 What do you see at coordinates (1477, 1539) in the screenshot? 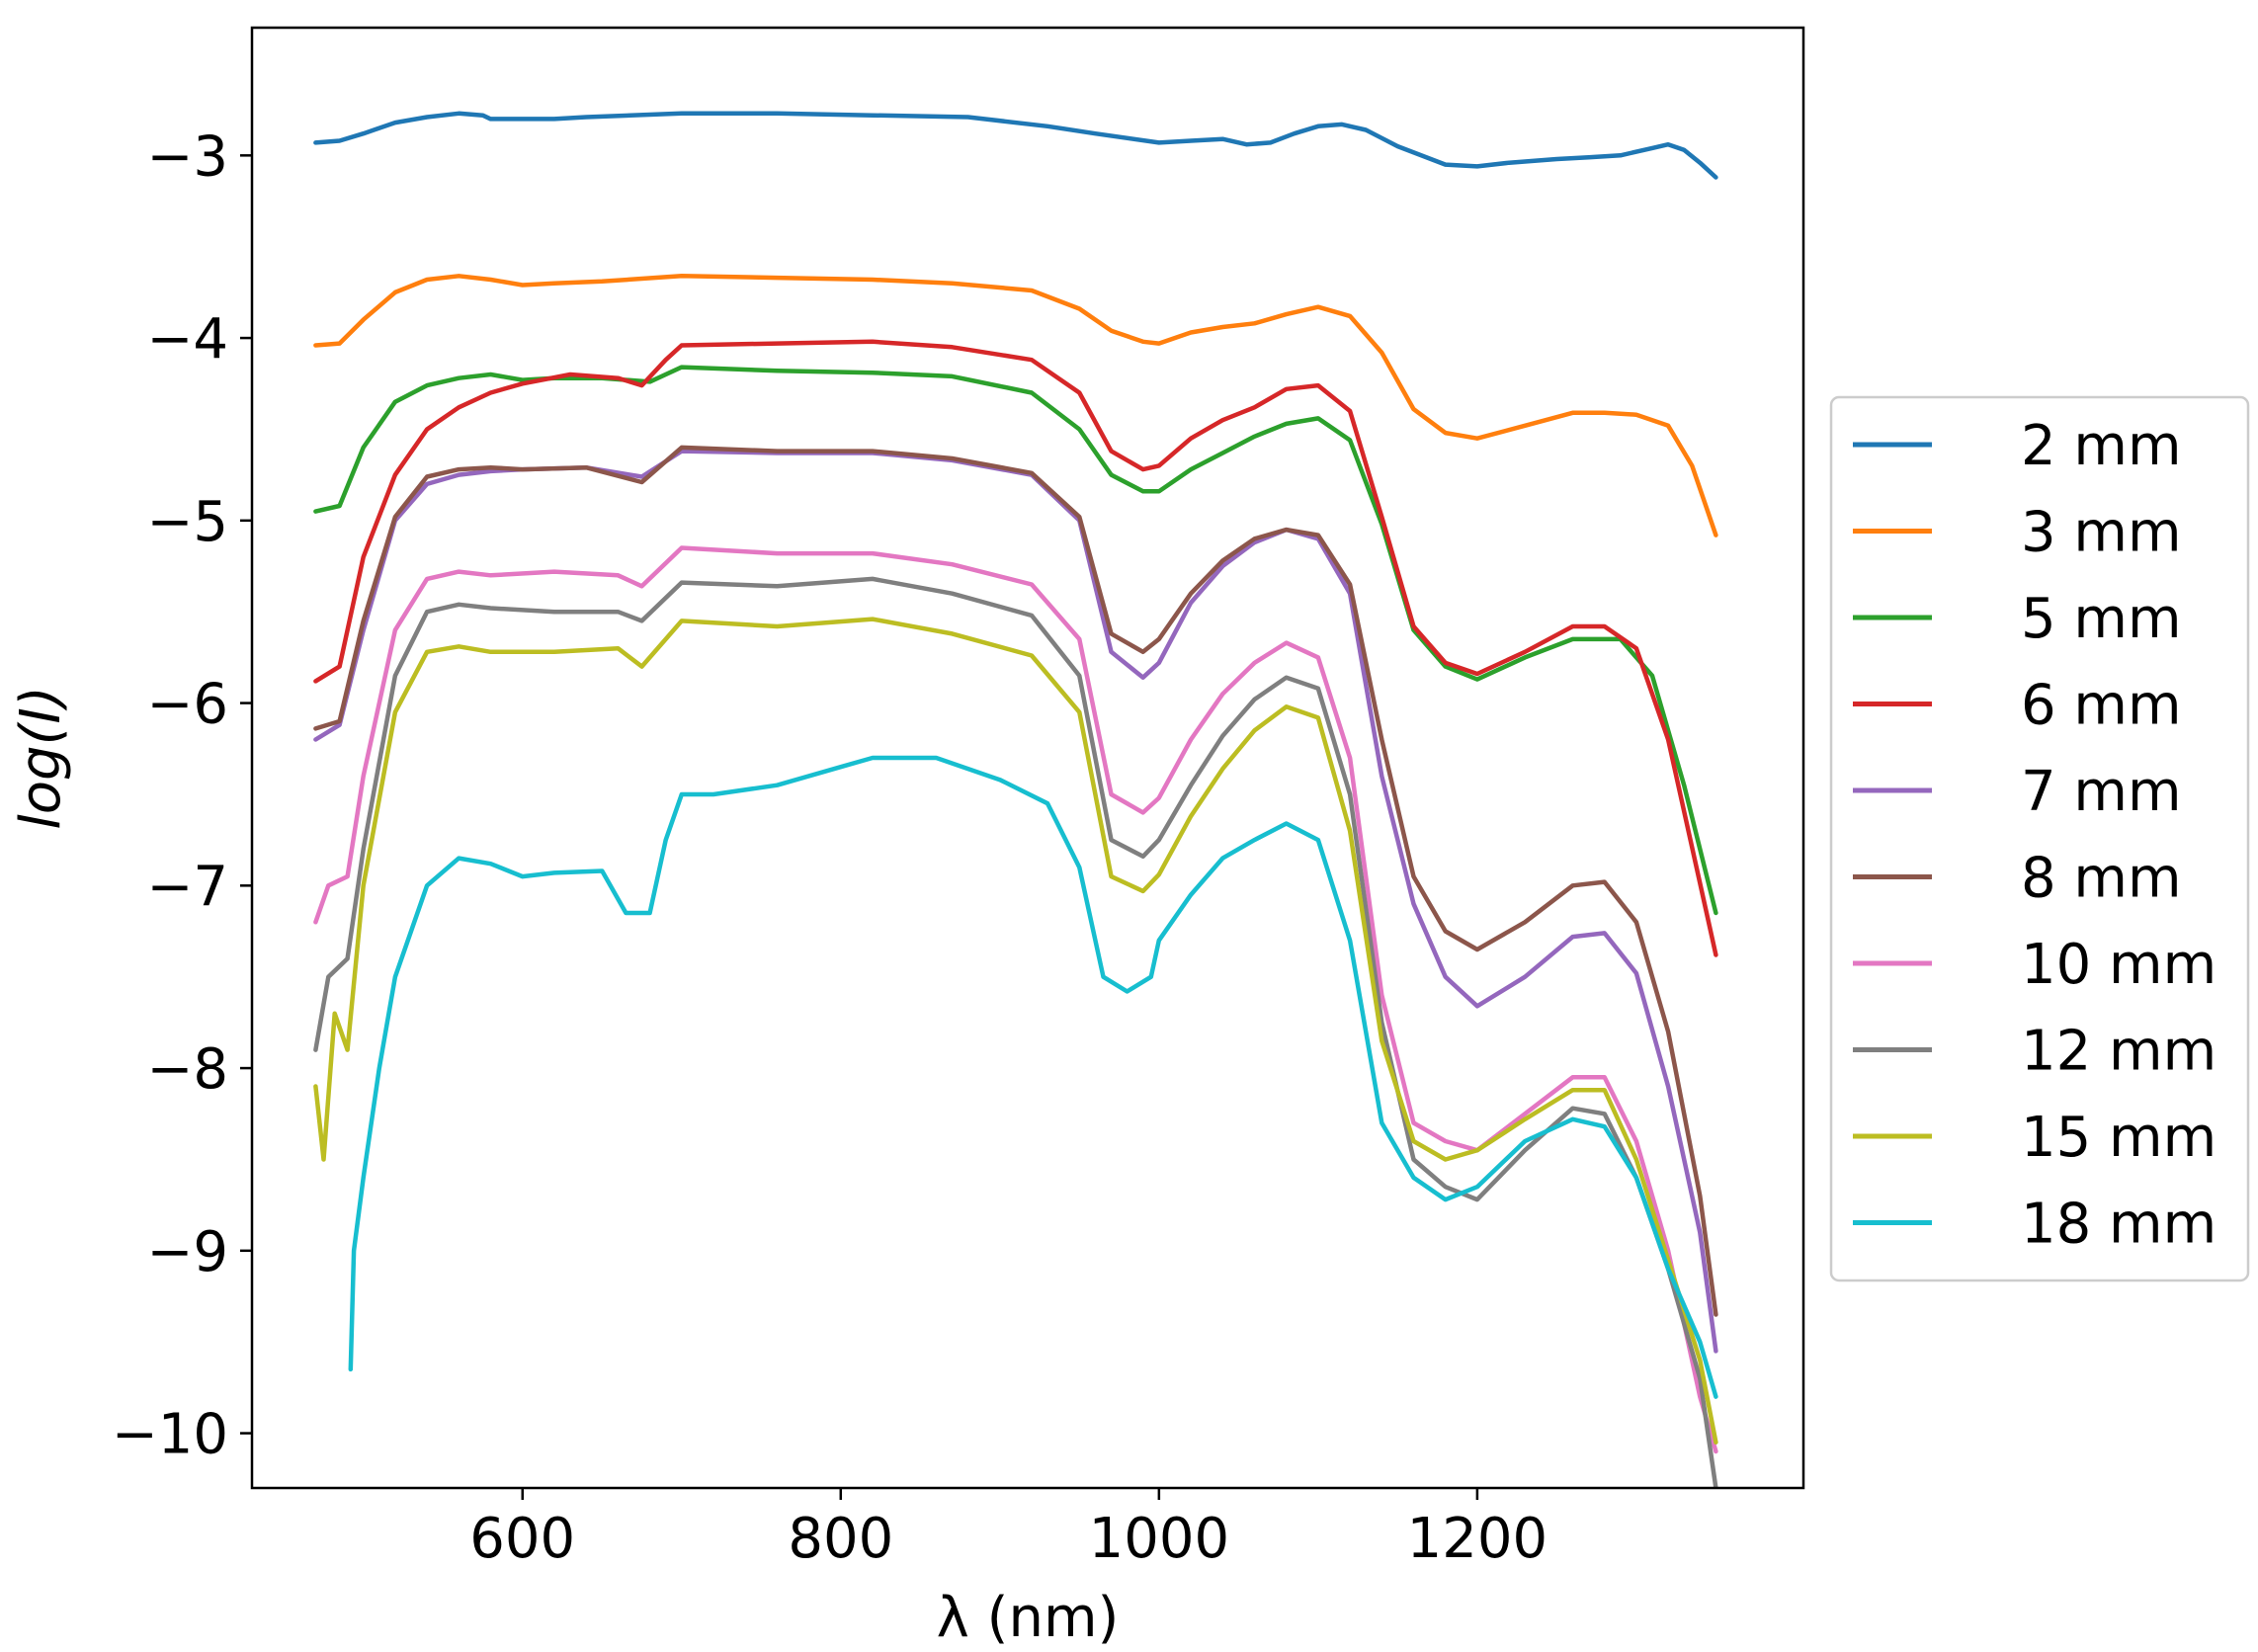
I see `x-tick-label: 1200` at bounding box center [1477, 1539].